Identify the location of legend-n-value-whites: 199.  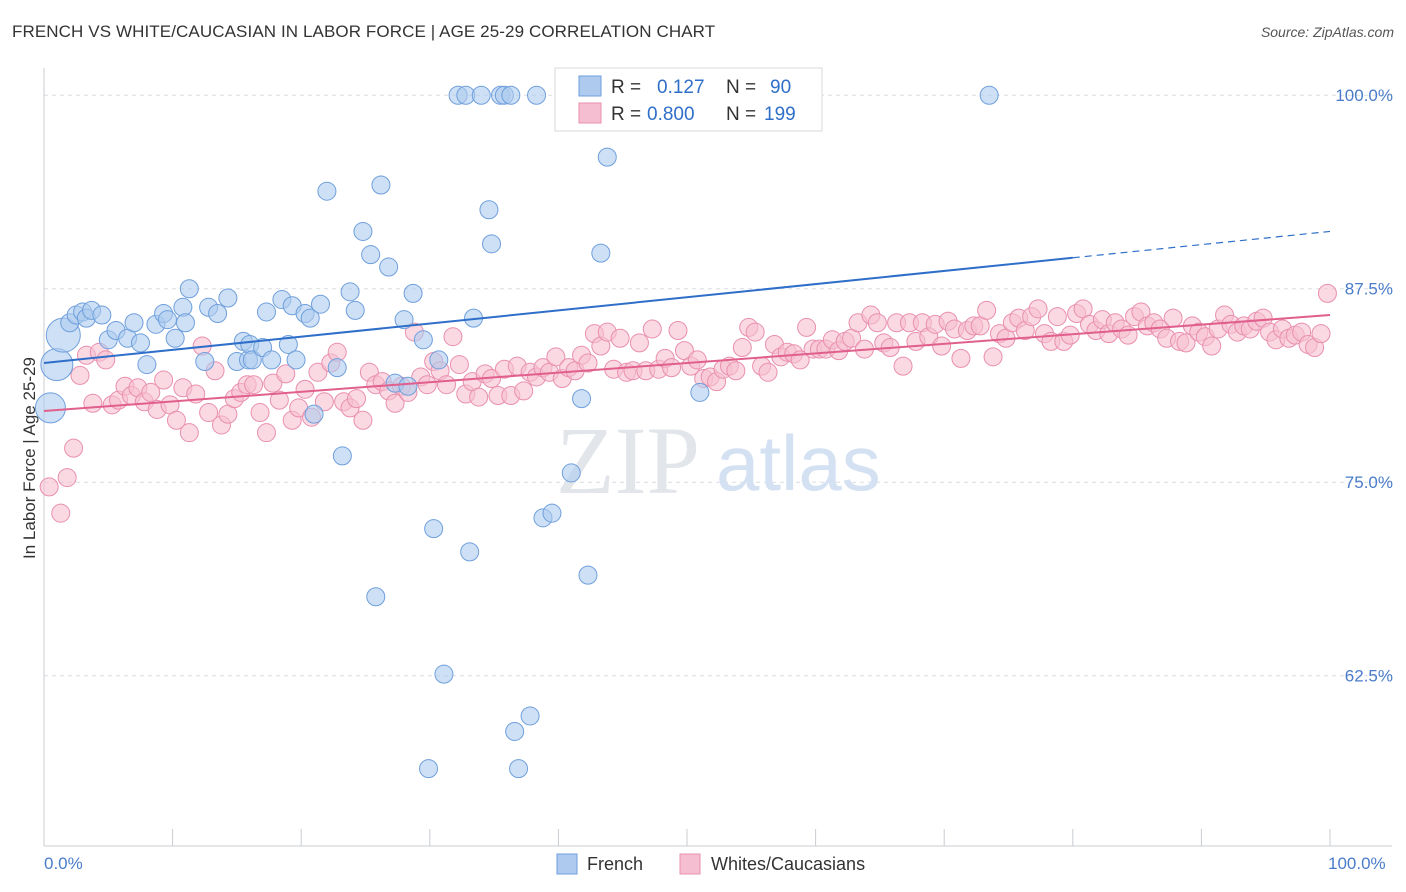
(780, 114).